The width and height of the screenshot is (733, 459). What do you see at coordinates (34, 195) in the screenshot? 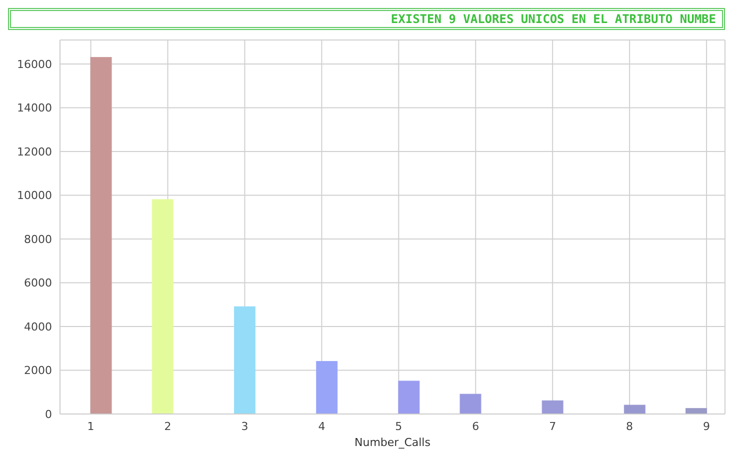
I see `y-tick-label: 10000` at bounding box center [34, 195].